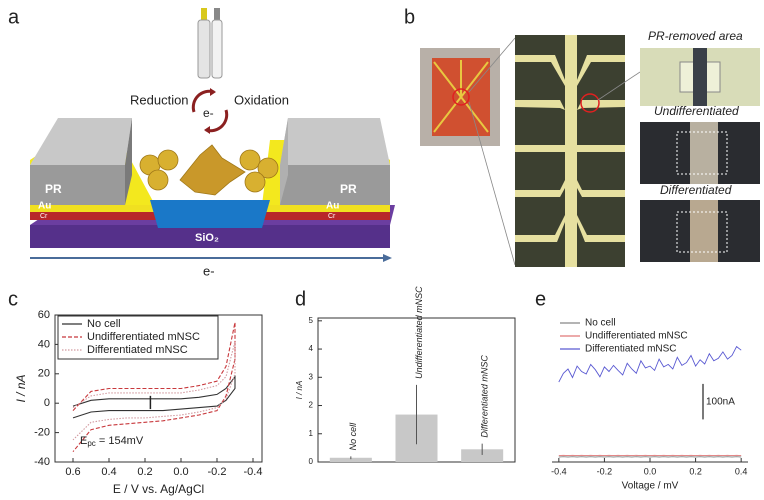 The image size is (764, 500). What do you see at coordinates (14, 17) in the screenshot?
I see `panel-label: a` at bounding box center [14, 17].